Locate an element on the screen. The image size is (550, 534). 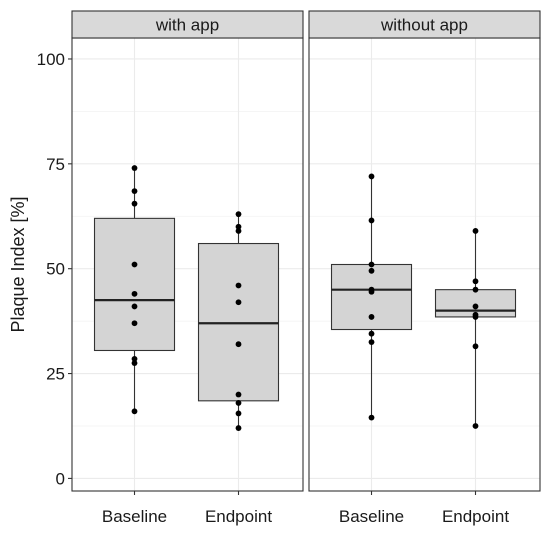
y-axis-title: Plaque Index [%] is located at coordinates (18, 264).